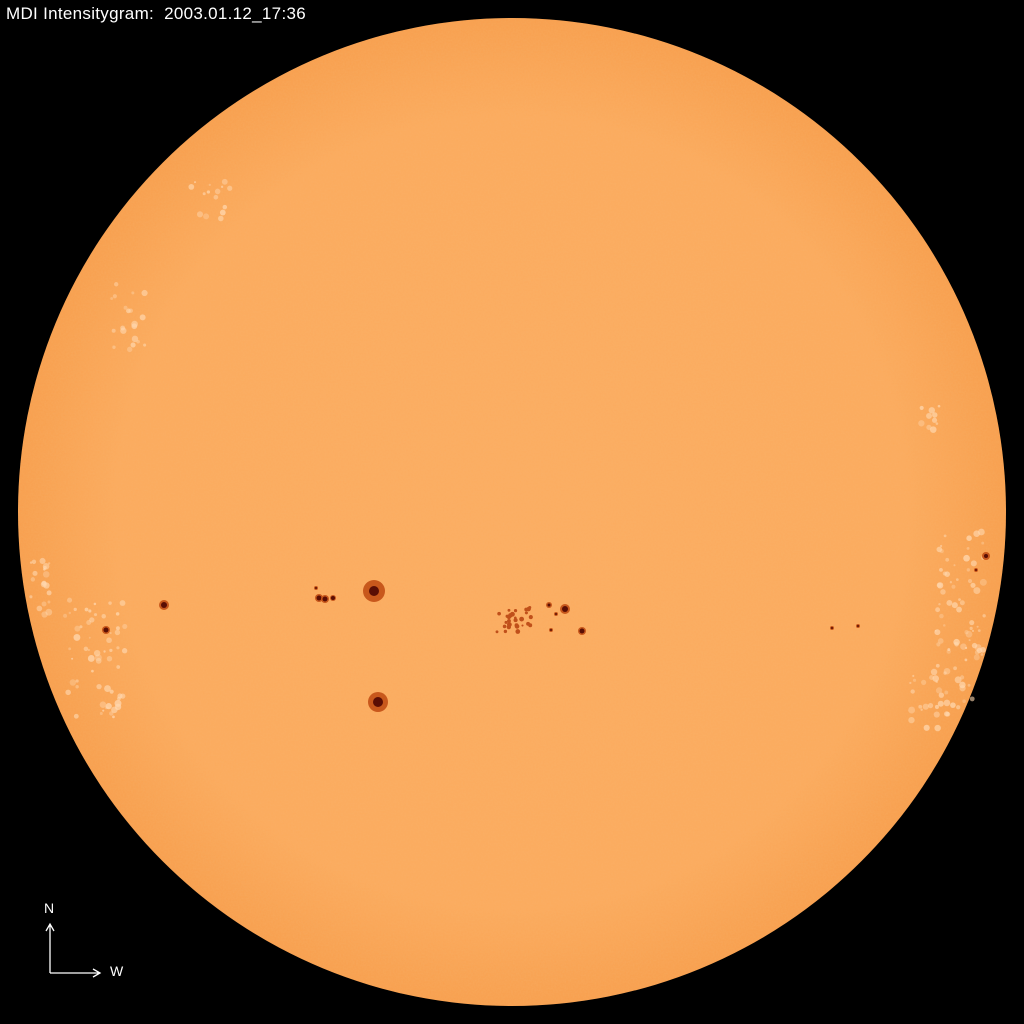  What do you see at coordinates (49, 908) in the screenshot?
I see `compass-north-label: N` at bounding box center [49, 908].